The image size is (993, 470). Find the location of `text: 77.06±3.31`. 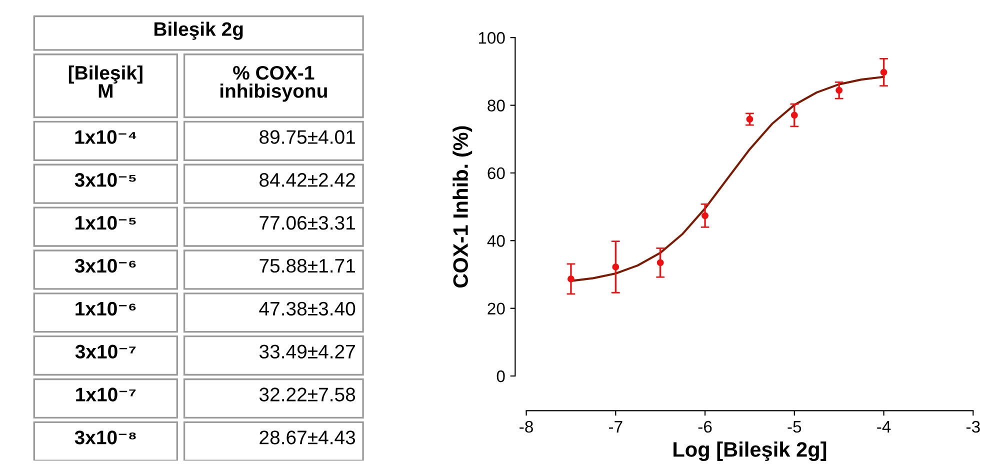

text: 77.06±3.31 is located at coordinates (307, 223).